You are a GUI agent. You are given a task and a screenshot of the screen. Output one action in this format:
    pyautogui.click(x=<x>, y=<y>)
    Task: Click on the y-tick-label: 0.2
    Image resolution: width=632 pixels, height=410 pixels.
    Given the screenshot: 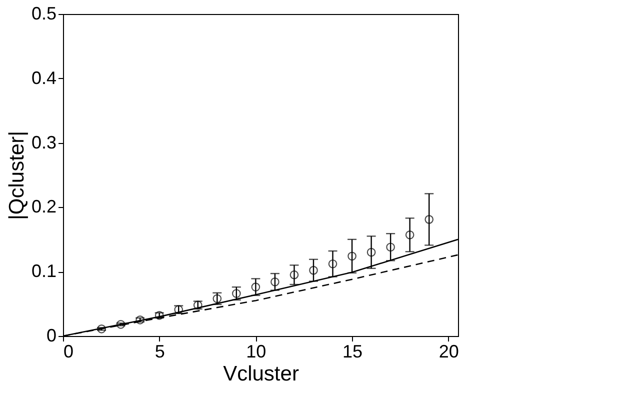 What is the action you would take?
    pyautogui.click(x=43, y=206)
    